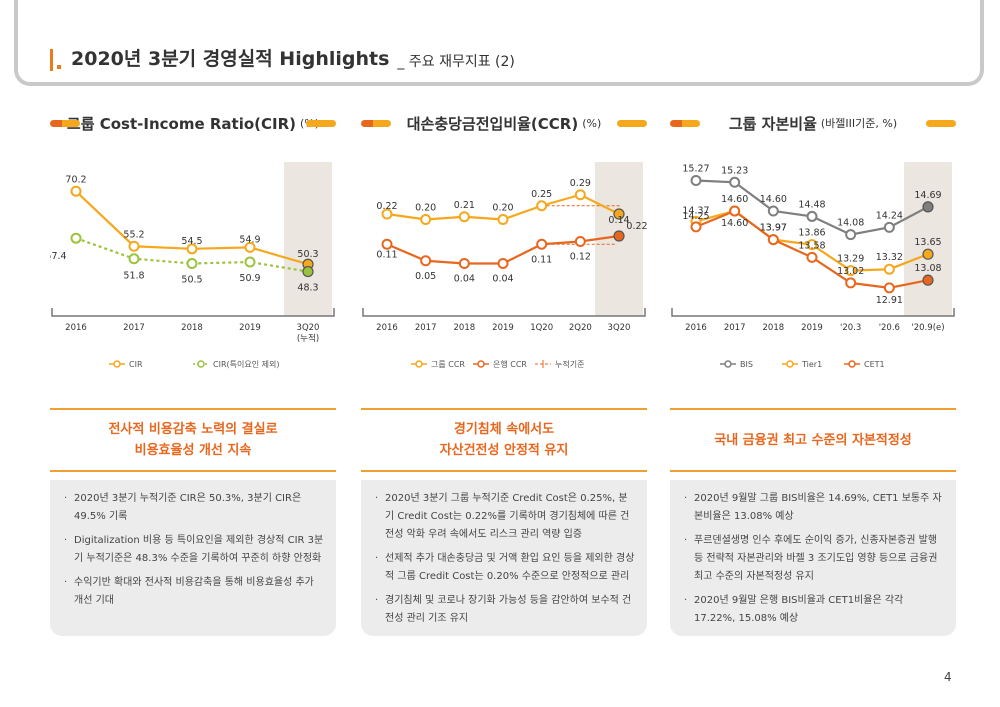 Image resolution: width=1000 pixels, height=707 pixels. I want to click on data-label: 54.5, so click(191, 241).